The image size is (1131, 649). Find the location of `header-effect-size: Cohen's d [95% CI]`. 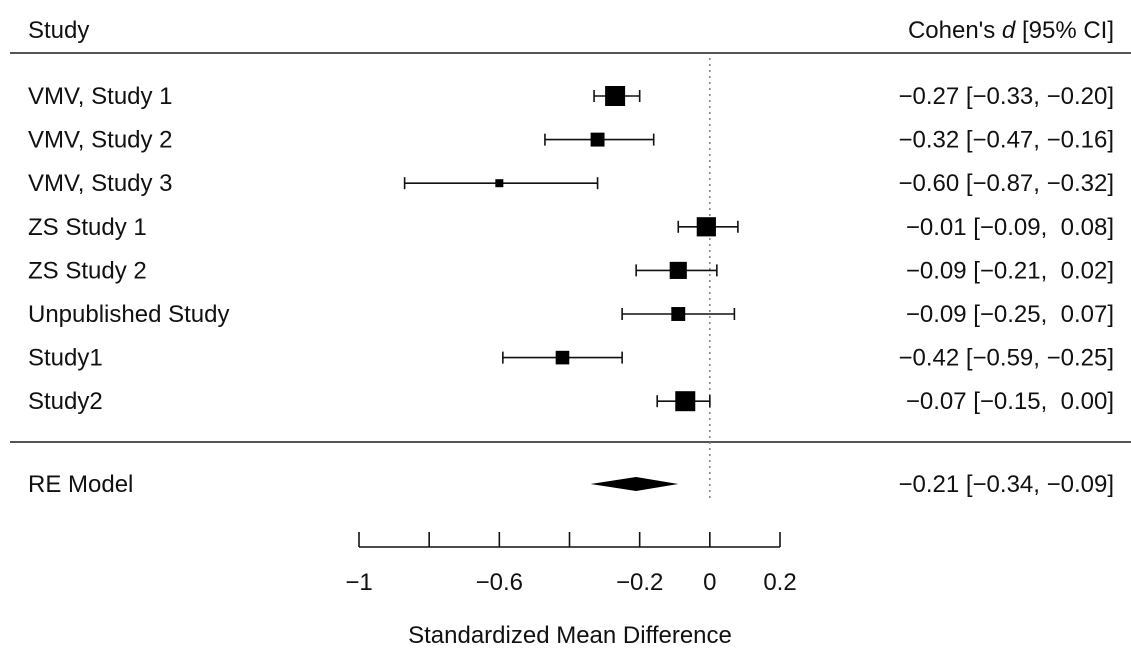

header-effect-size: Cohen's d [95% CI] is located at coordinates (1011, 30).